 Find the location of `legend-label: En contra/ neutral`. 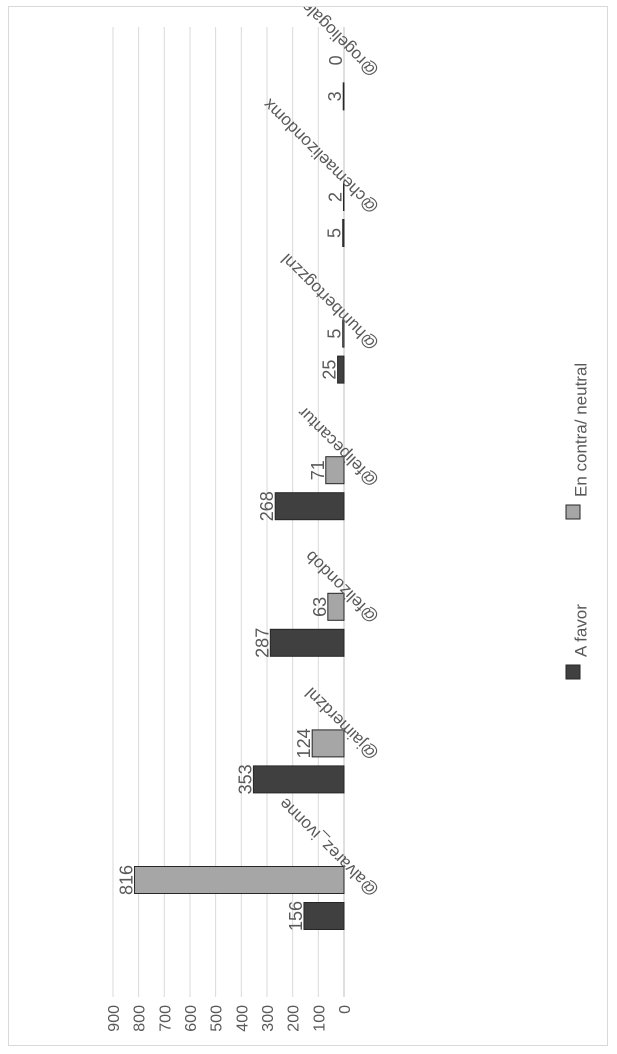

legend-label: En contra/ neutral is located at coordinates (581, 430).